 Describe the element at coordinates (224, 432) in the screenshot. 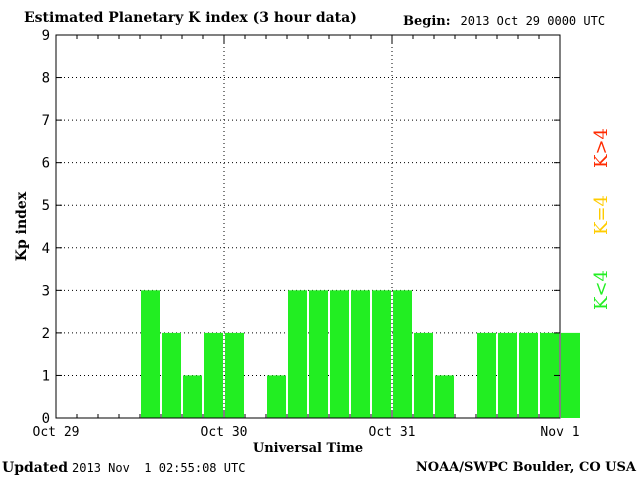

I see `x-tick-label: Oct 30` at that location.